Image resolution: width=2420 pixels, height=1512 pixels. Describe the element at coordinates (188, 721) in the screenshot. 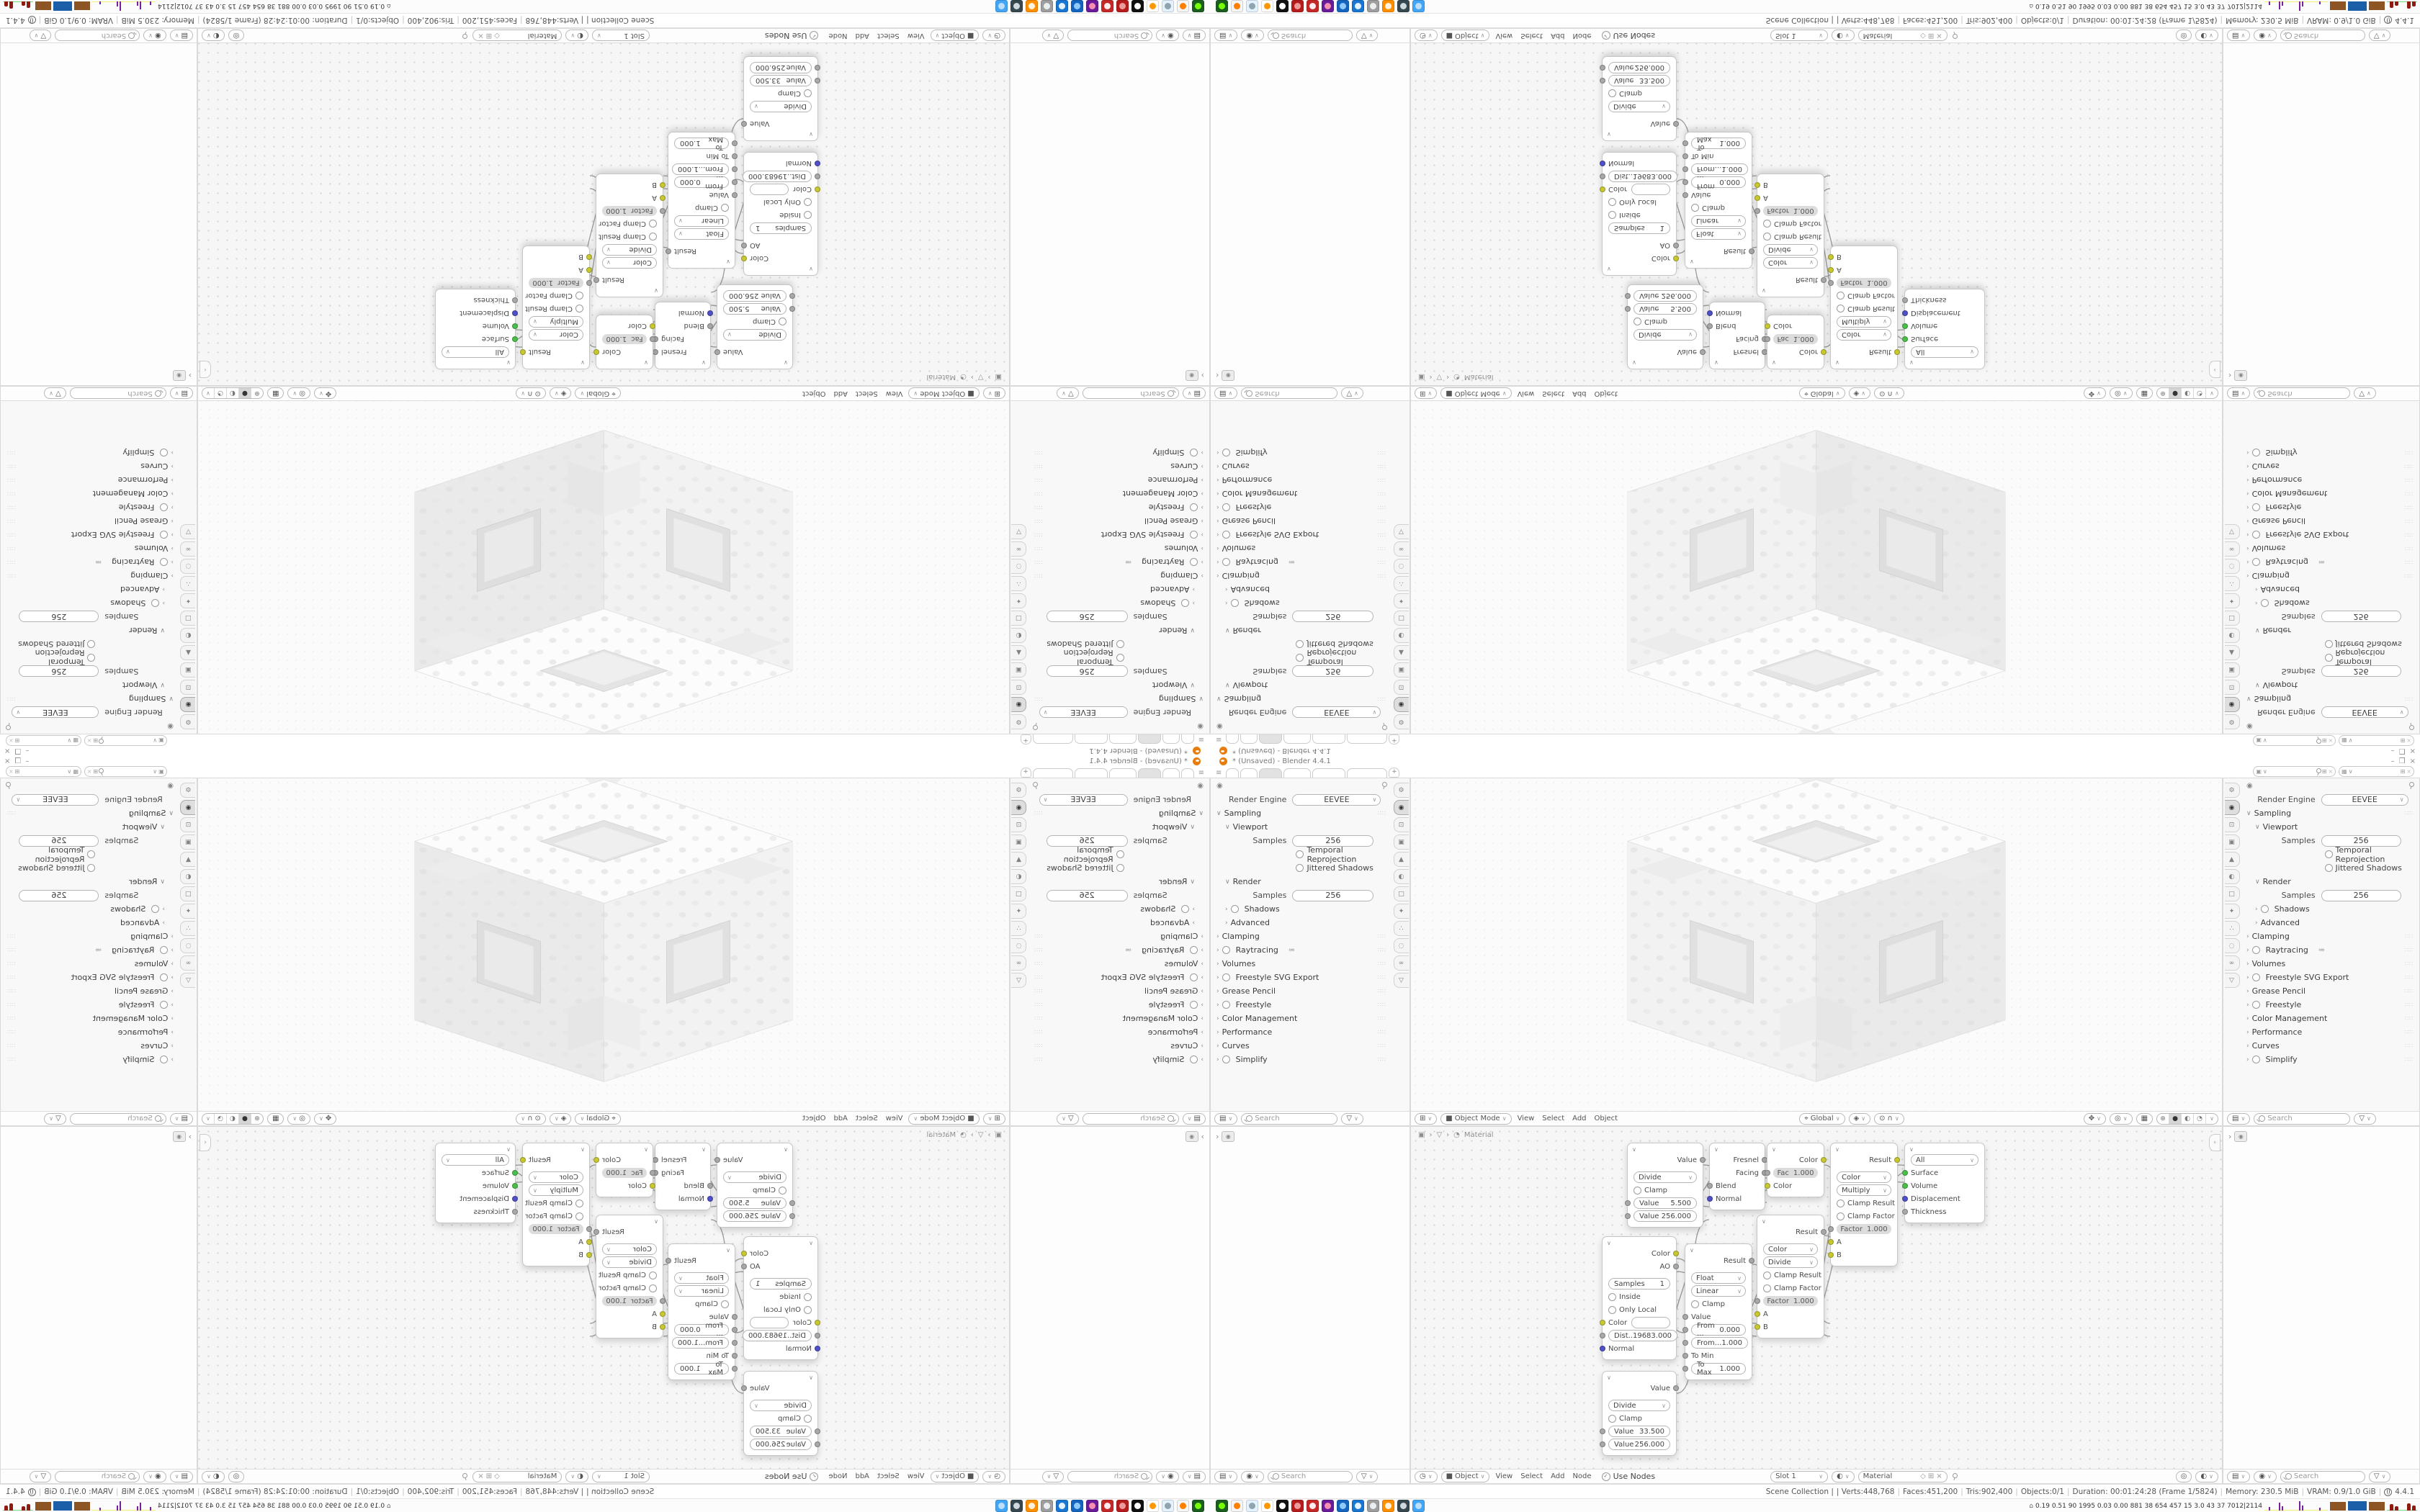

I see `properties-tab-tool-icon: ⚙` at that location.